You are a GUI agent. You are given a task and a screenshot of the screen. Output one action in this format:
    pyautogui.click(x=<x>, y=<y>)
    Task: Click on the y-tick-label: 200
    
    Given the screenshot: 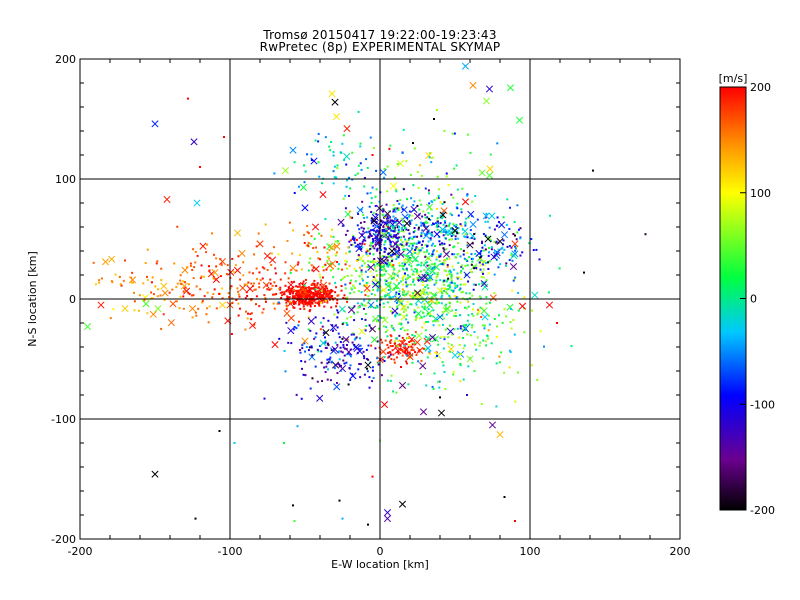 What is the action you would take?
    pyautogui.click(x=65, y=59)
    